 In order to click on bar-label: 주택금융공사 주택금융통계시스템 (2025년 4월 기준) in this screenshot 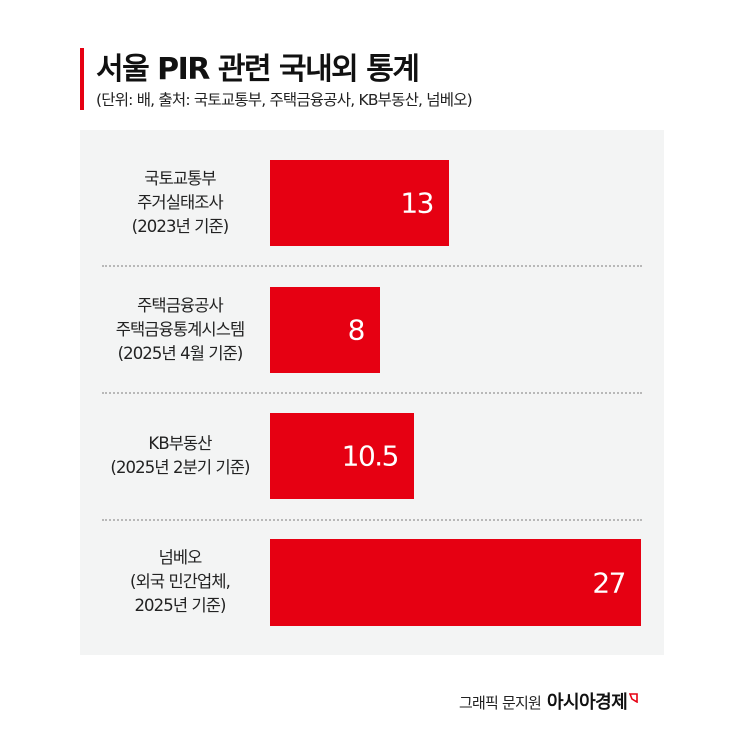, I will do `click(180, 330)`.